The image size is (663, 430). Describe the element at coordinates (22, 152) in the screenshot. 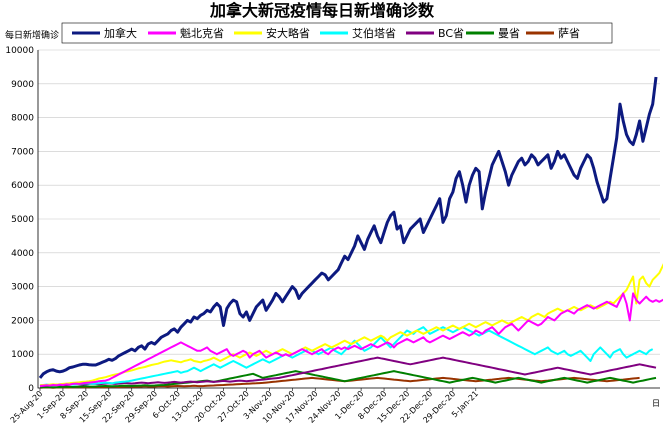

I see `y-tick-label: 7000` at that location.